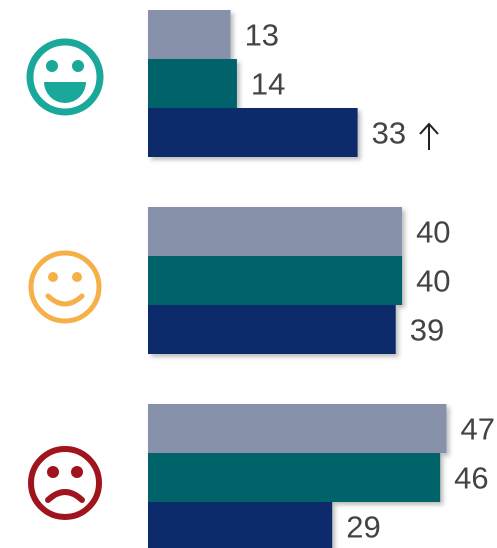 This screenshot has height=548, width=497. I want to click on value-label: 33, so click(389, 133).